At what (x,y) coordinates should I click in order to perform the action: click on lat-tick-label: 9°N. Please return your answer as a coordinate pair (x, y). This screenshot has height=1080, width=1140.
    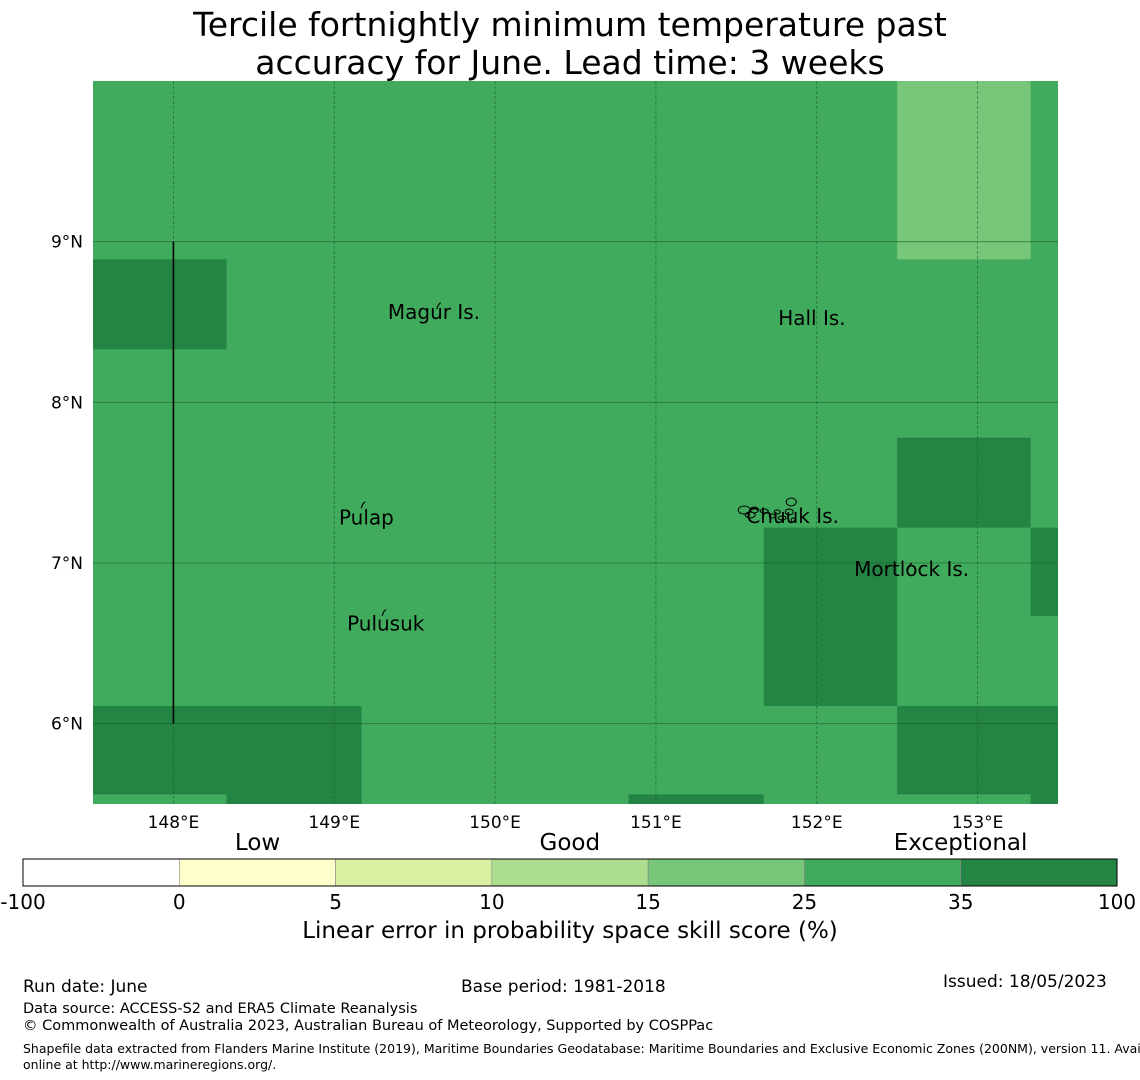
    Looking at the image, I should click on (67, 243).